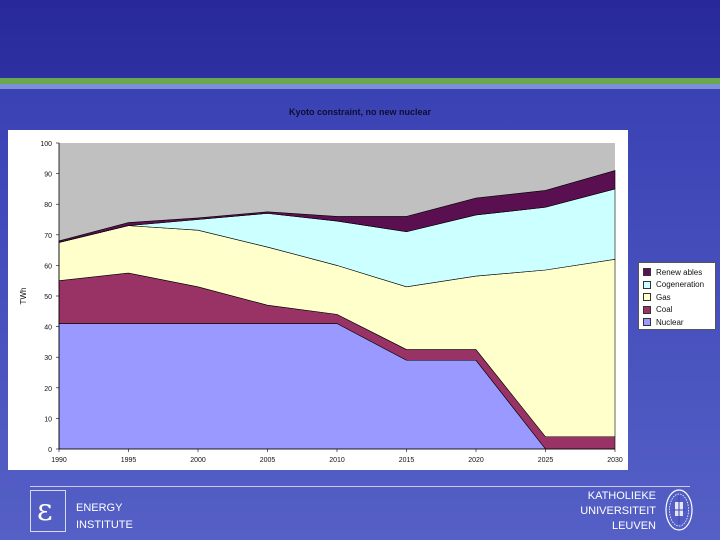 The width and height of the screenshot is (720, 540). I want to click on y-tick-label: 10, so click(48, 419).